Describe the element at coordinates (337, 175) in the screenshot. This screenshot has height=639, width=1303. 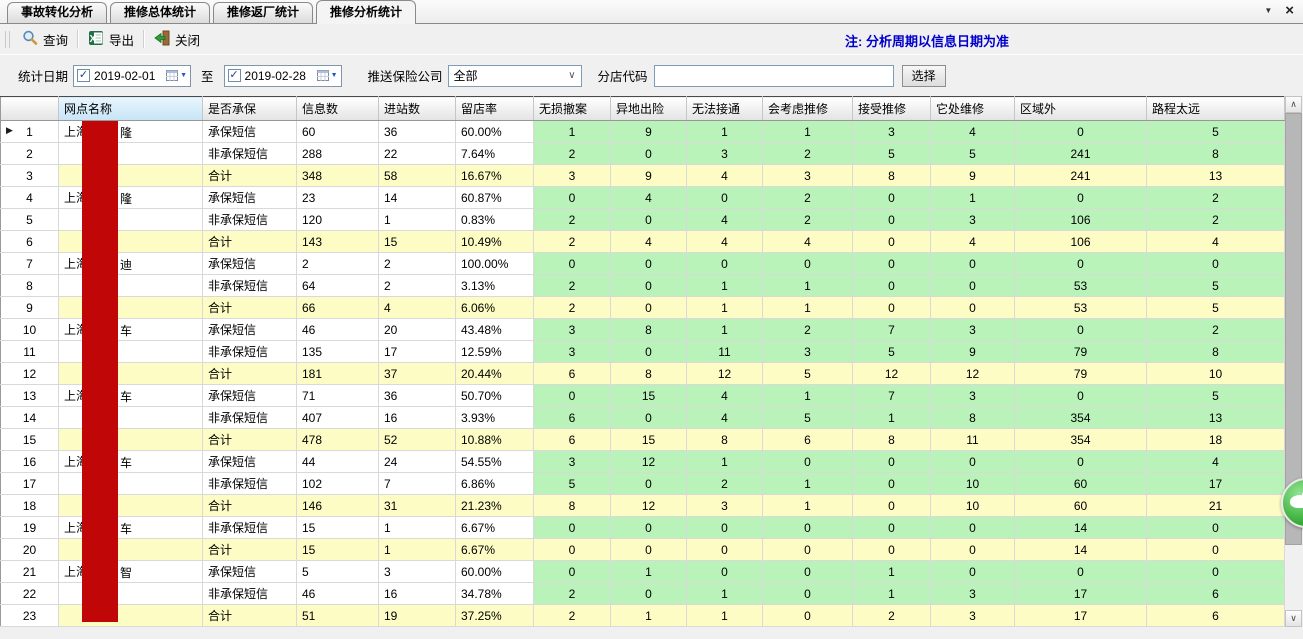
I see `info-count-cell: 348` at that location.